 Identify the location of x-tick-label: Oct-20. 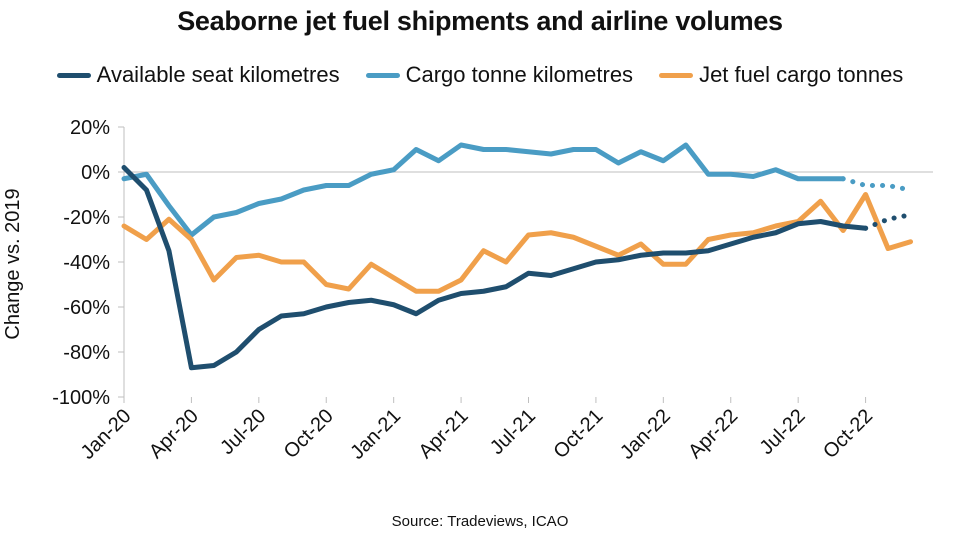
(309, 434).